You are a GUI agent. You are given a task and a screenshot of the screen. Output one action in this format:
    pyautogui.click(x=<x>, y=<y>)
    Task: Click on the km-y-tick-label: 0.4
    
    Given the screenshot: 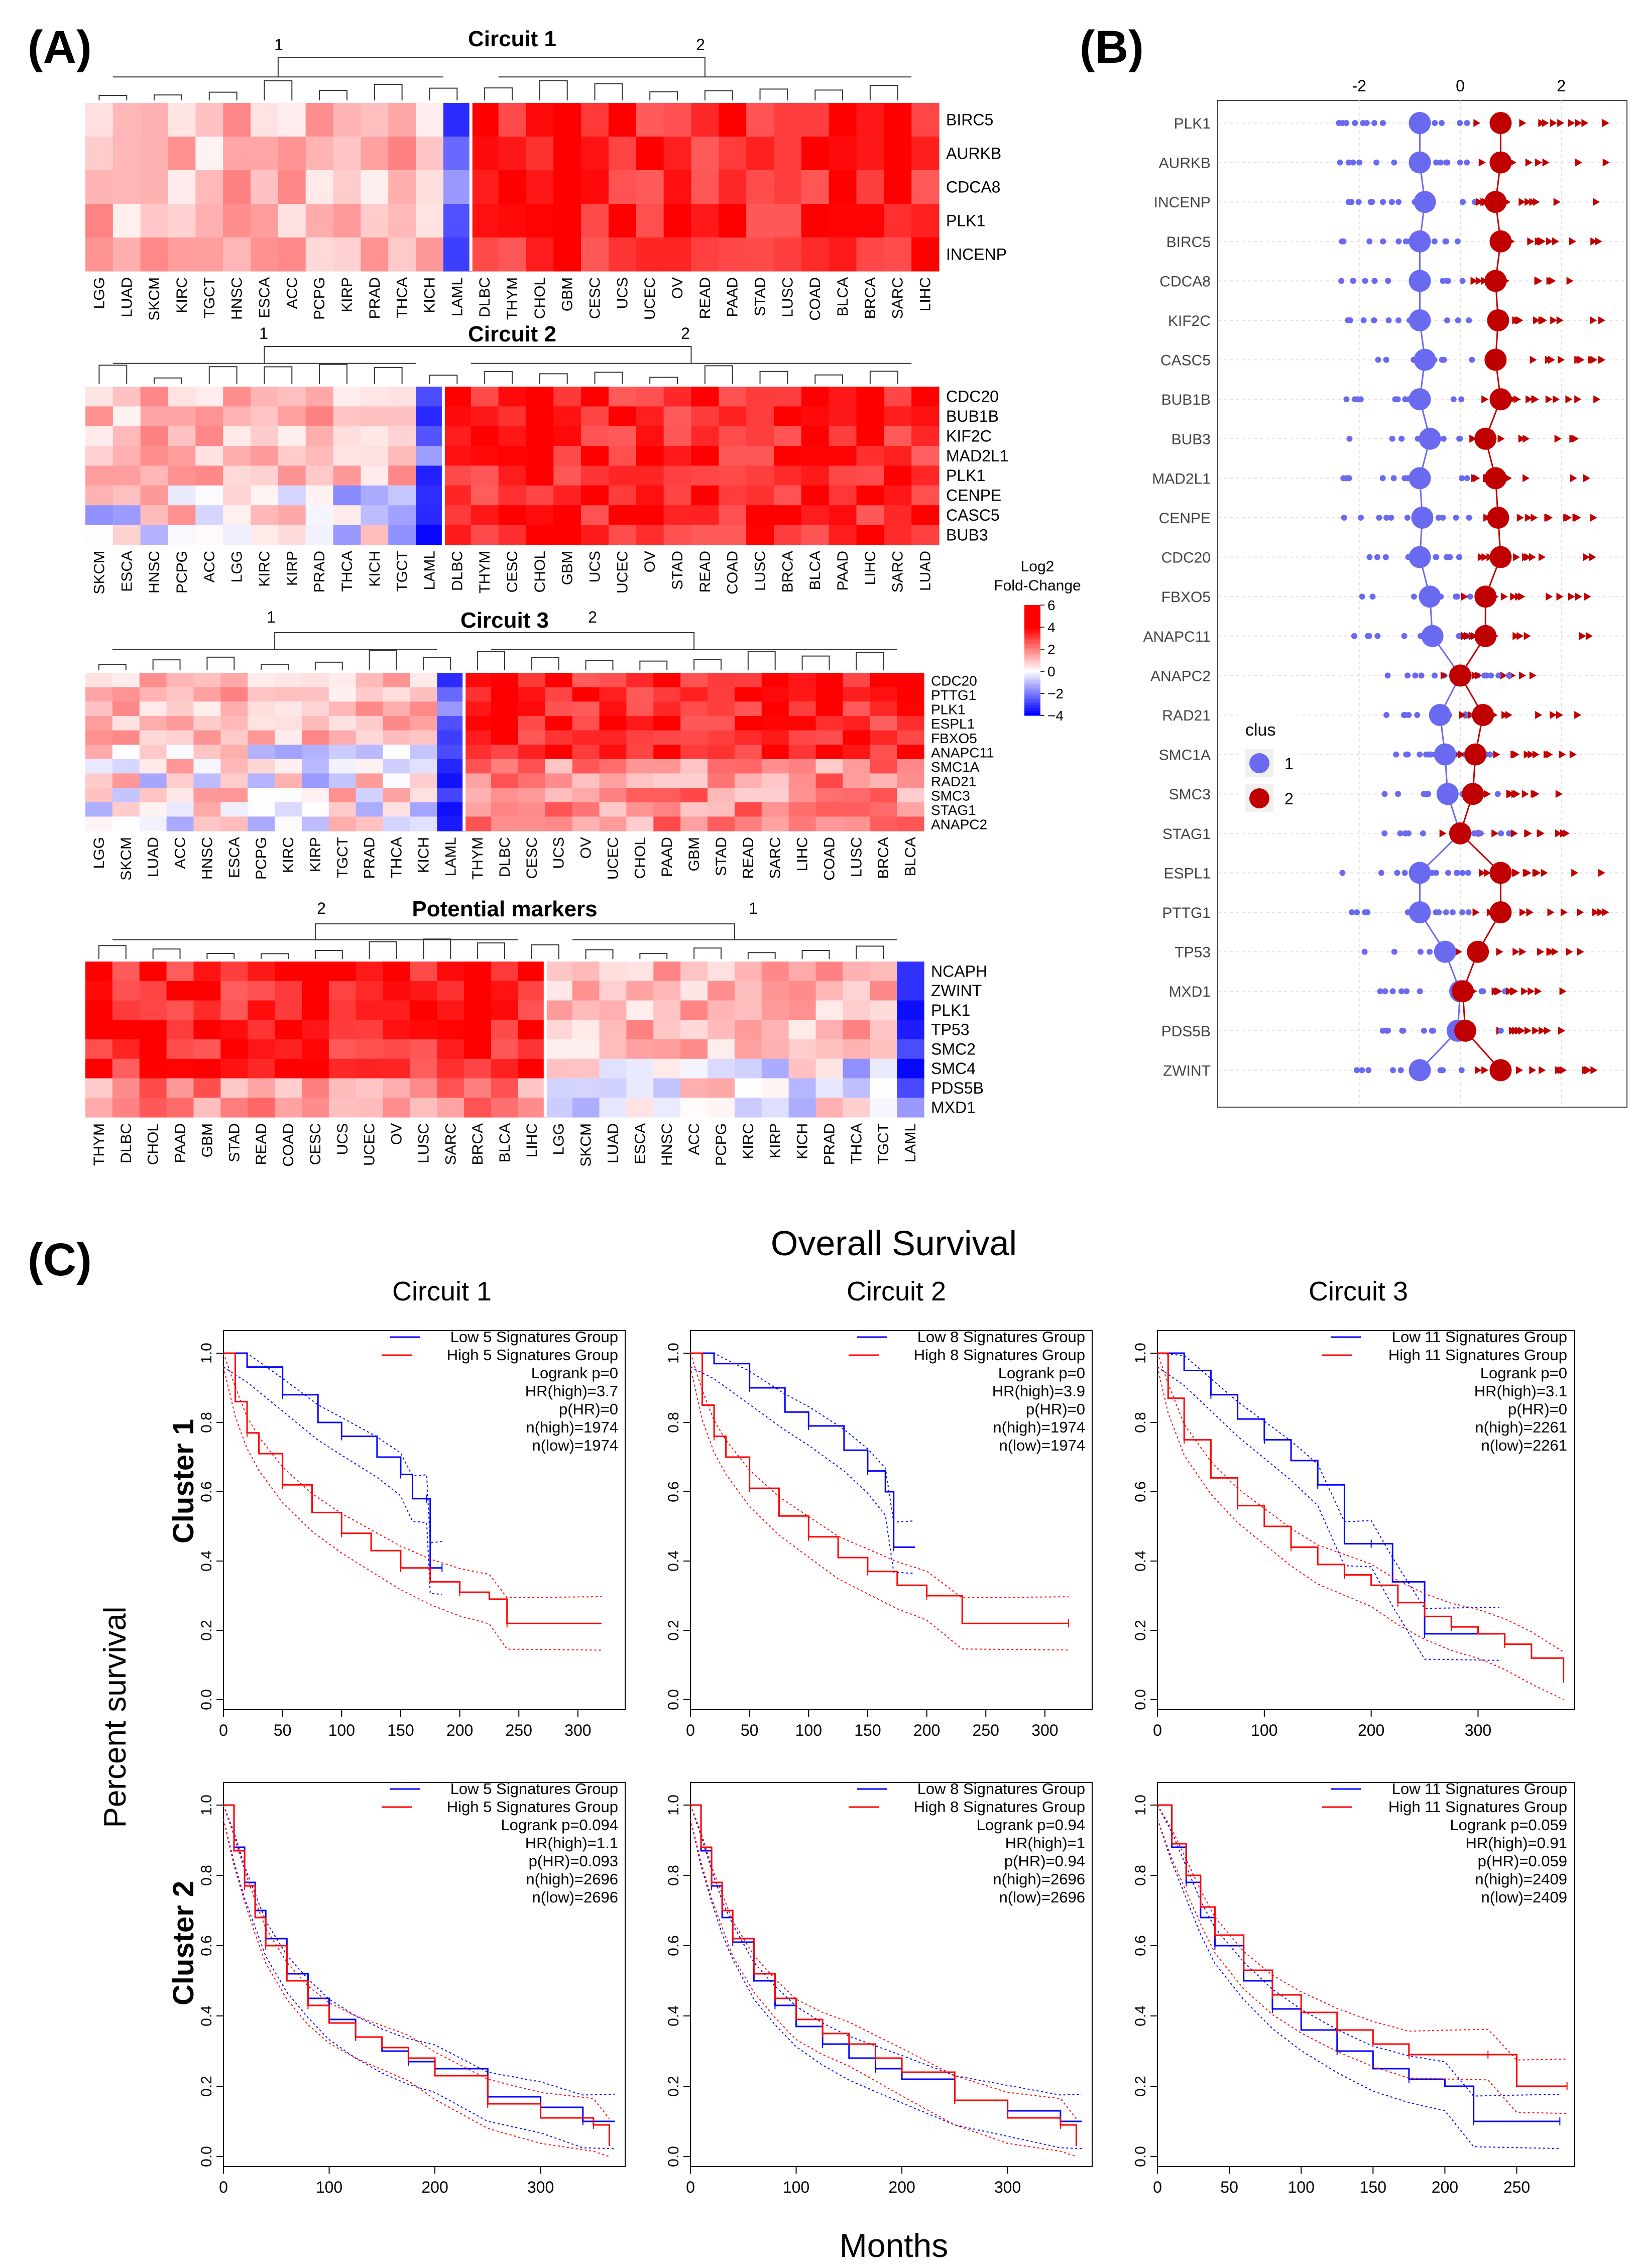 What is the action you would take?
    pyautogui.click(x=674, y=2015)
    